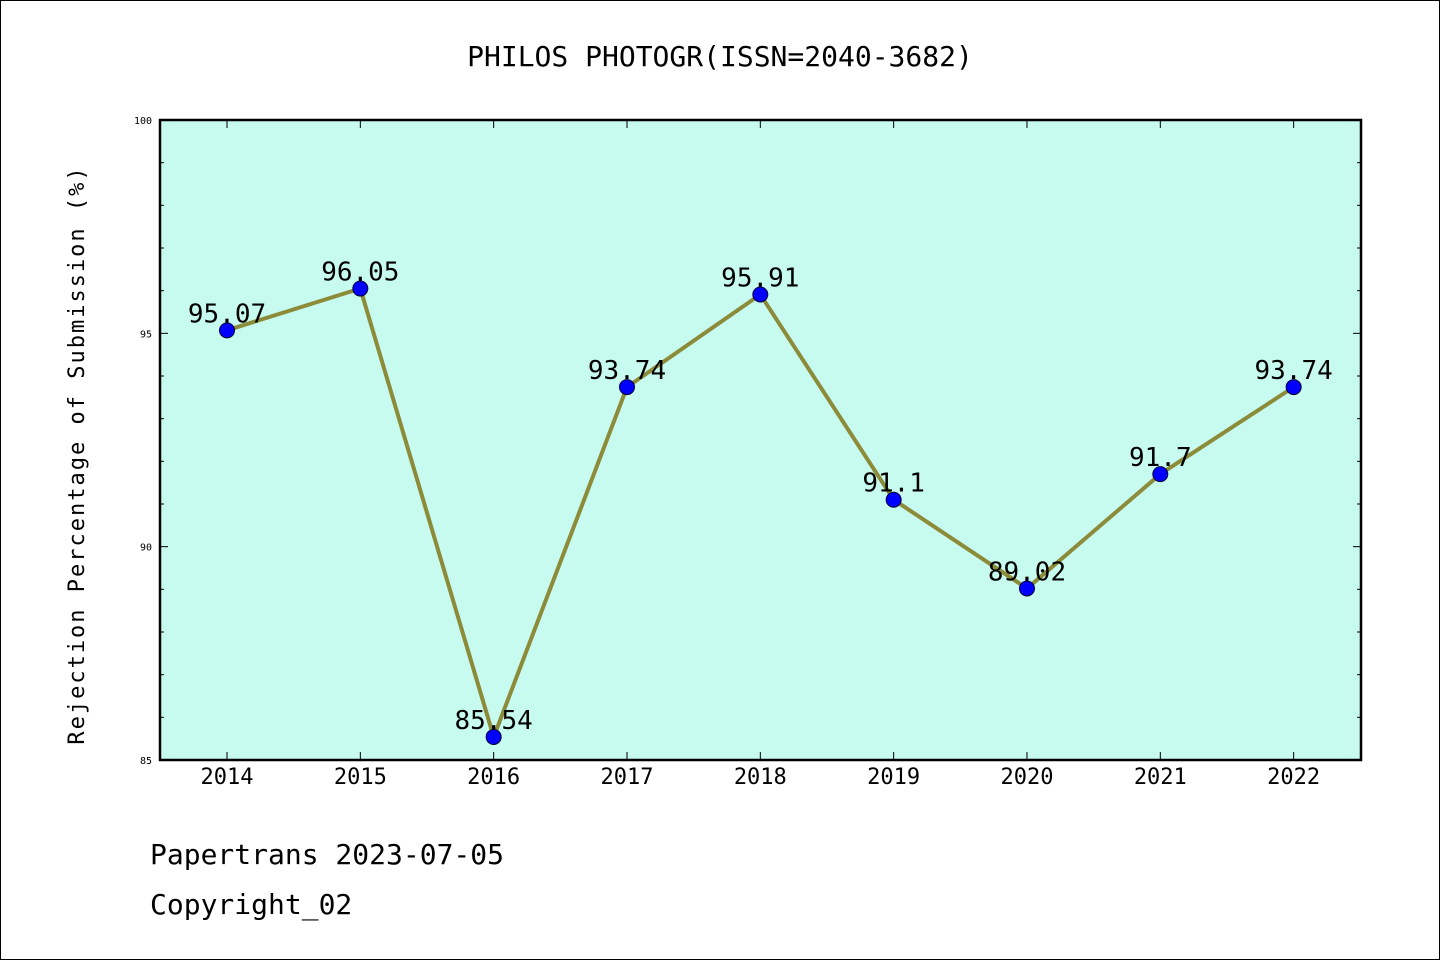 Image resolution: width=1440 pixels, height=960 pixels. Describe the element at coordinates (146, 761) in the screenshot. I see `y-tick-label: 85` at that location.